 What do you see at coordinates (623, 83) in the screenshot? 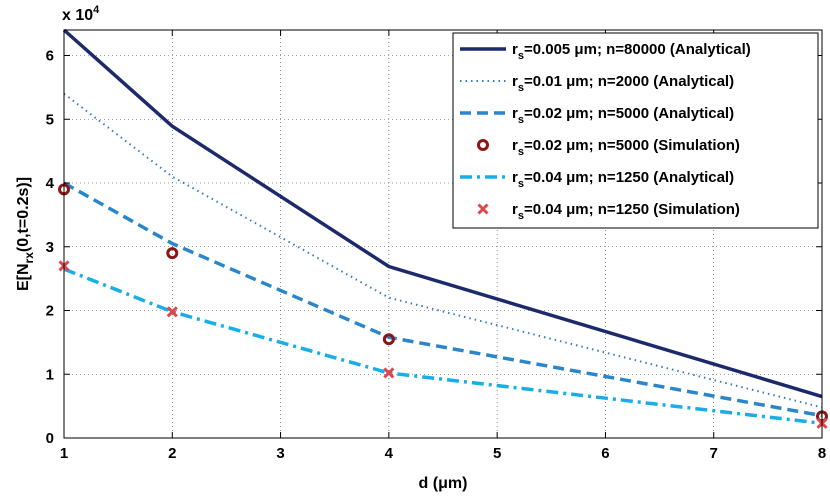
I see `legend-label: rs=0.01 μm; n=2000 (Analytical)` at bounding box center [623, 83].